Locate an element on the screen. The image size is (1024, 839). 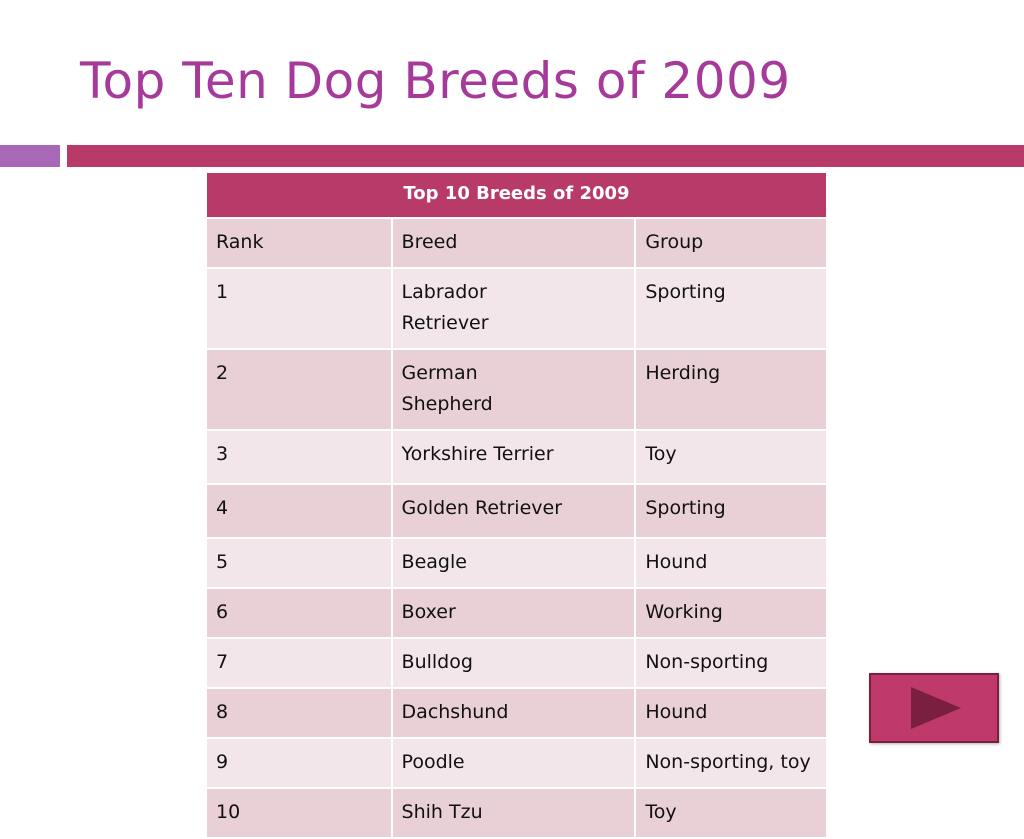
rank-cell: 6 is located at coordinates (299, 613).